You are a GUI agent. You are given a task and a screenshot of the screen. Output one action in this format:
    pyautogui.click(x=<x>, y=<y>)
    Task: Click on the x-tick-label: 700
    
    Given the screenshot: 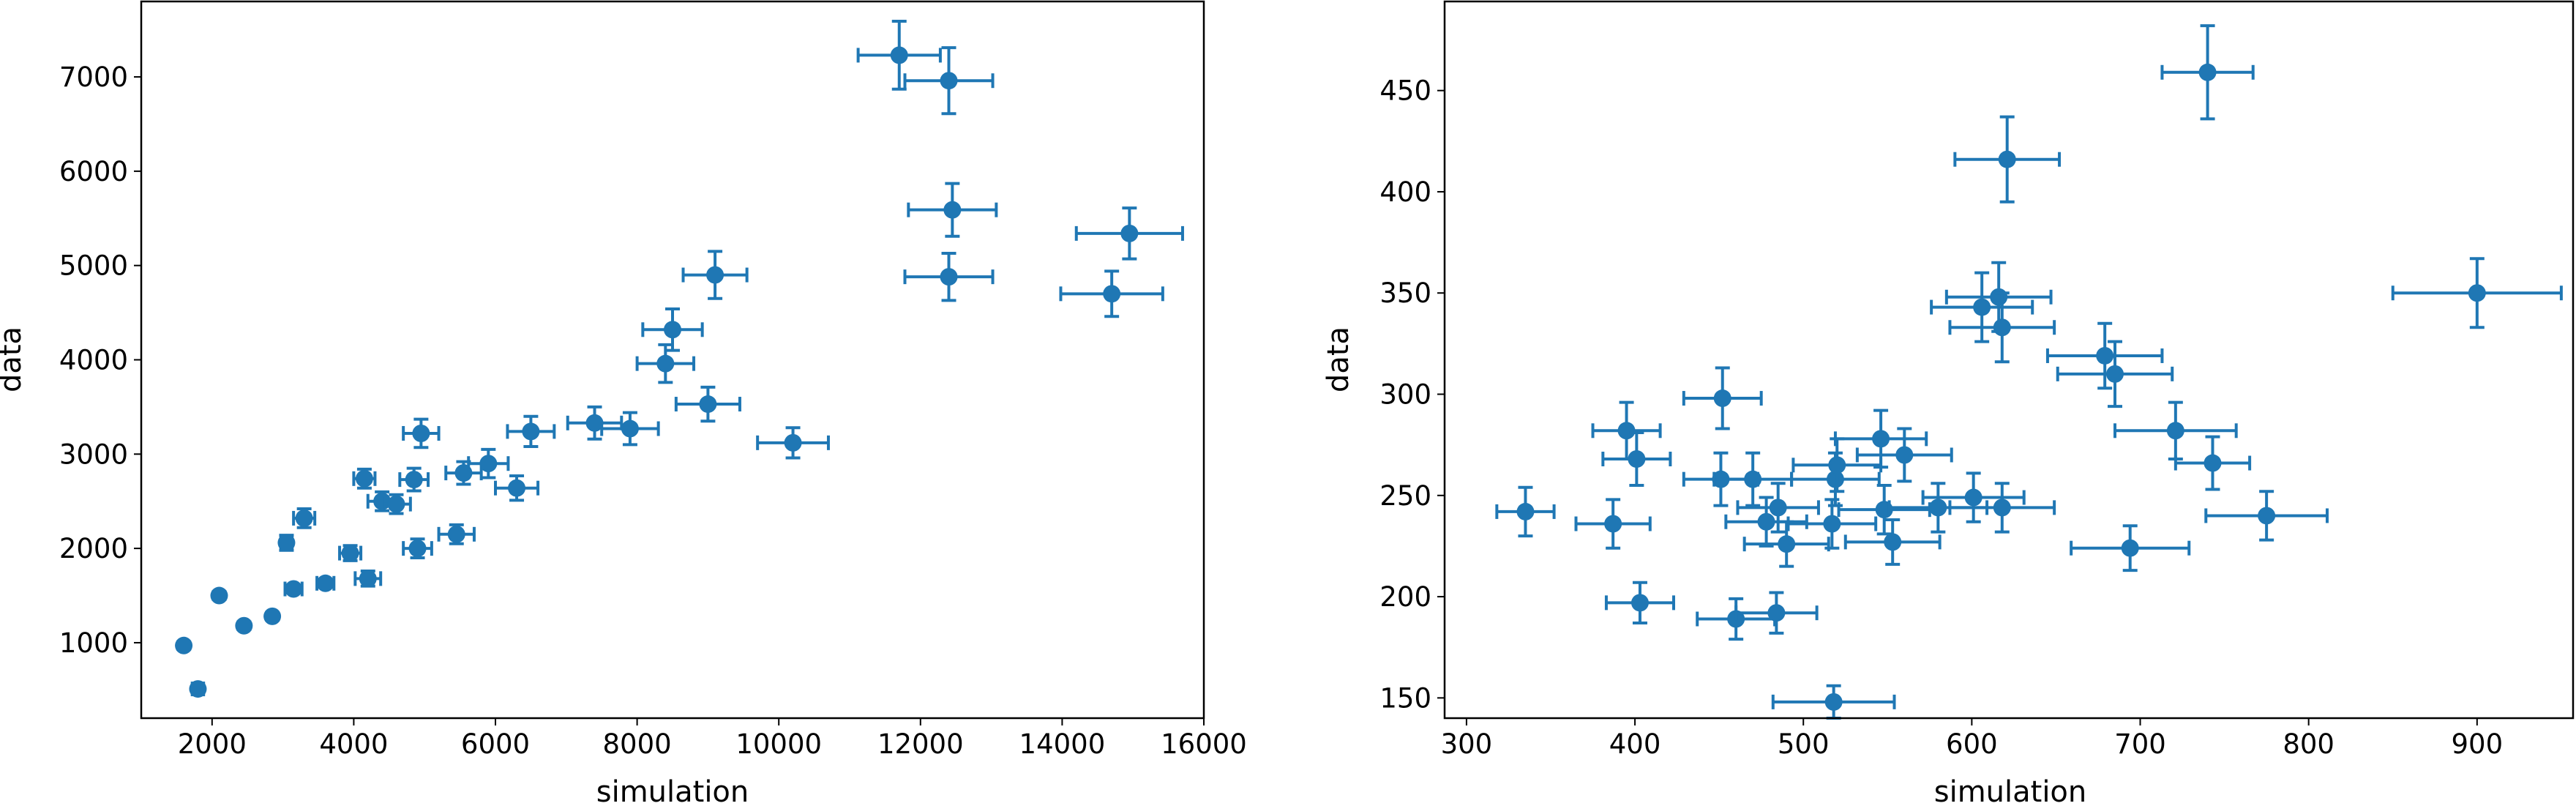 What is the action you would take?
    pyautogui.click(x=2140, y=744)
    